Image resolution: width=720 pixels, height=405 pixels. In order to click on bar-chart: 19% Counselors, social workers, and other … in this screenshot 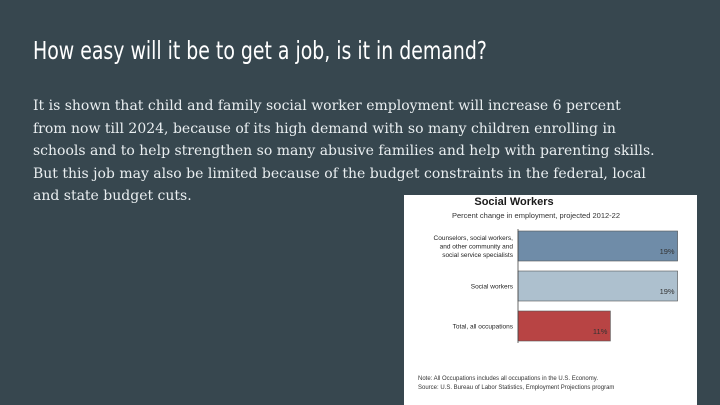, I will do `click(556, 286)`.